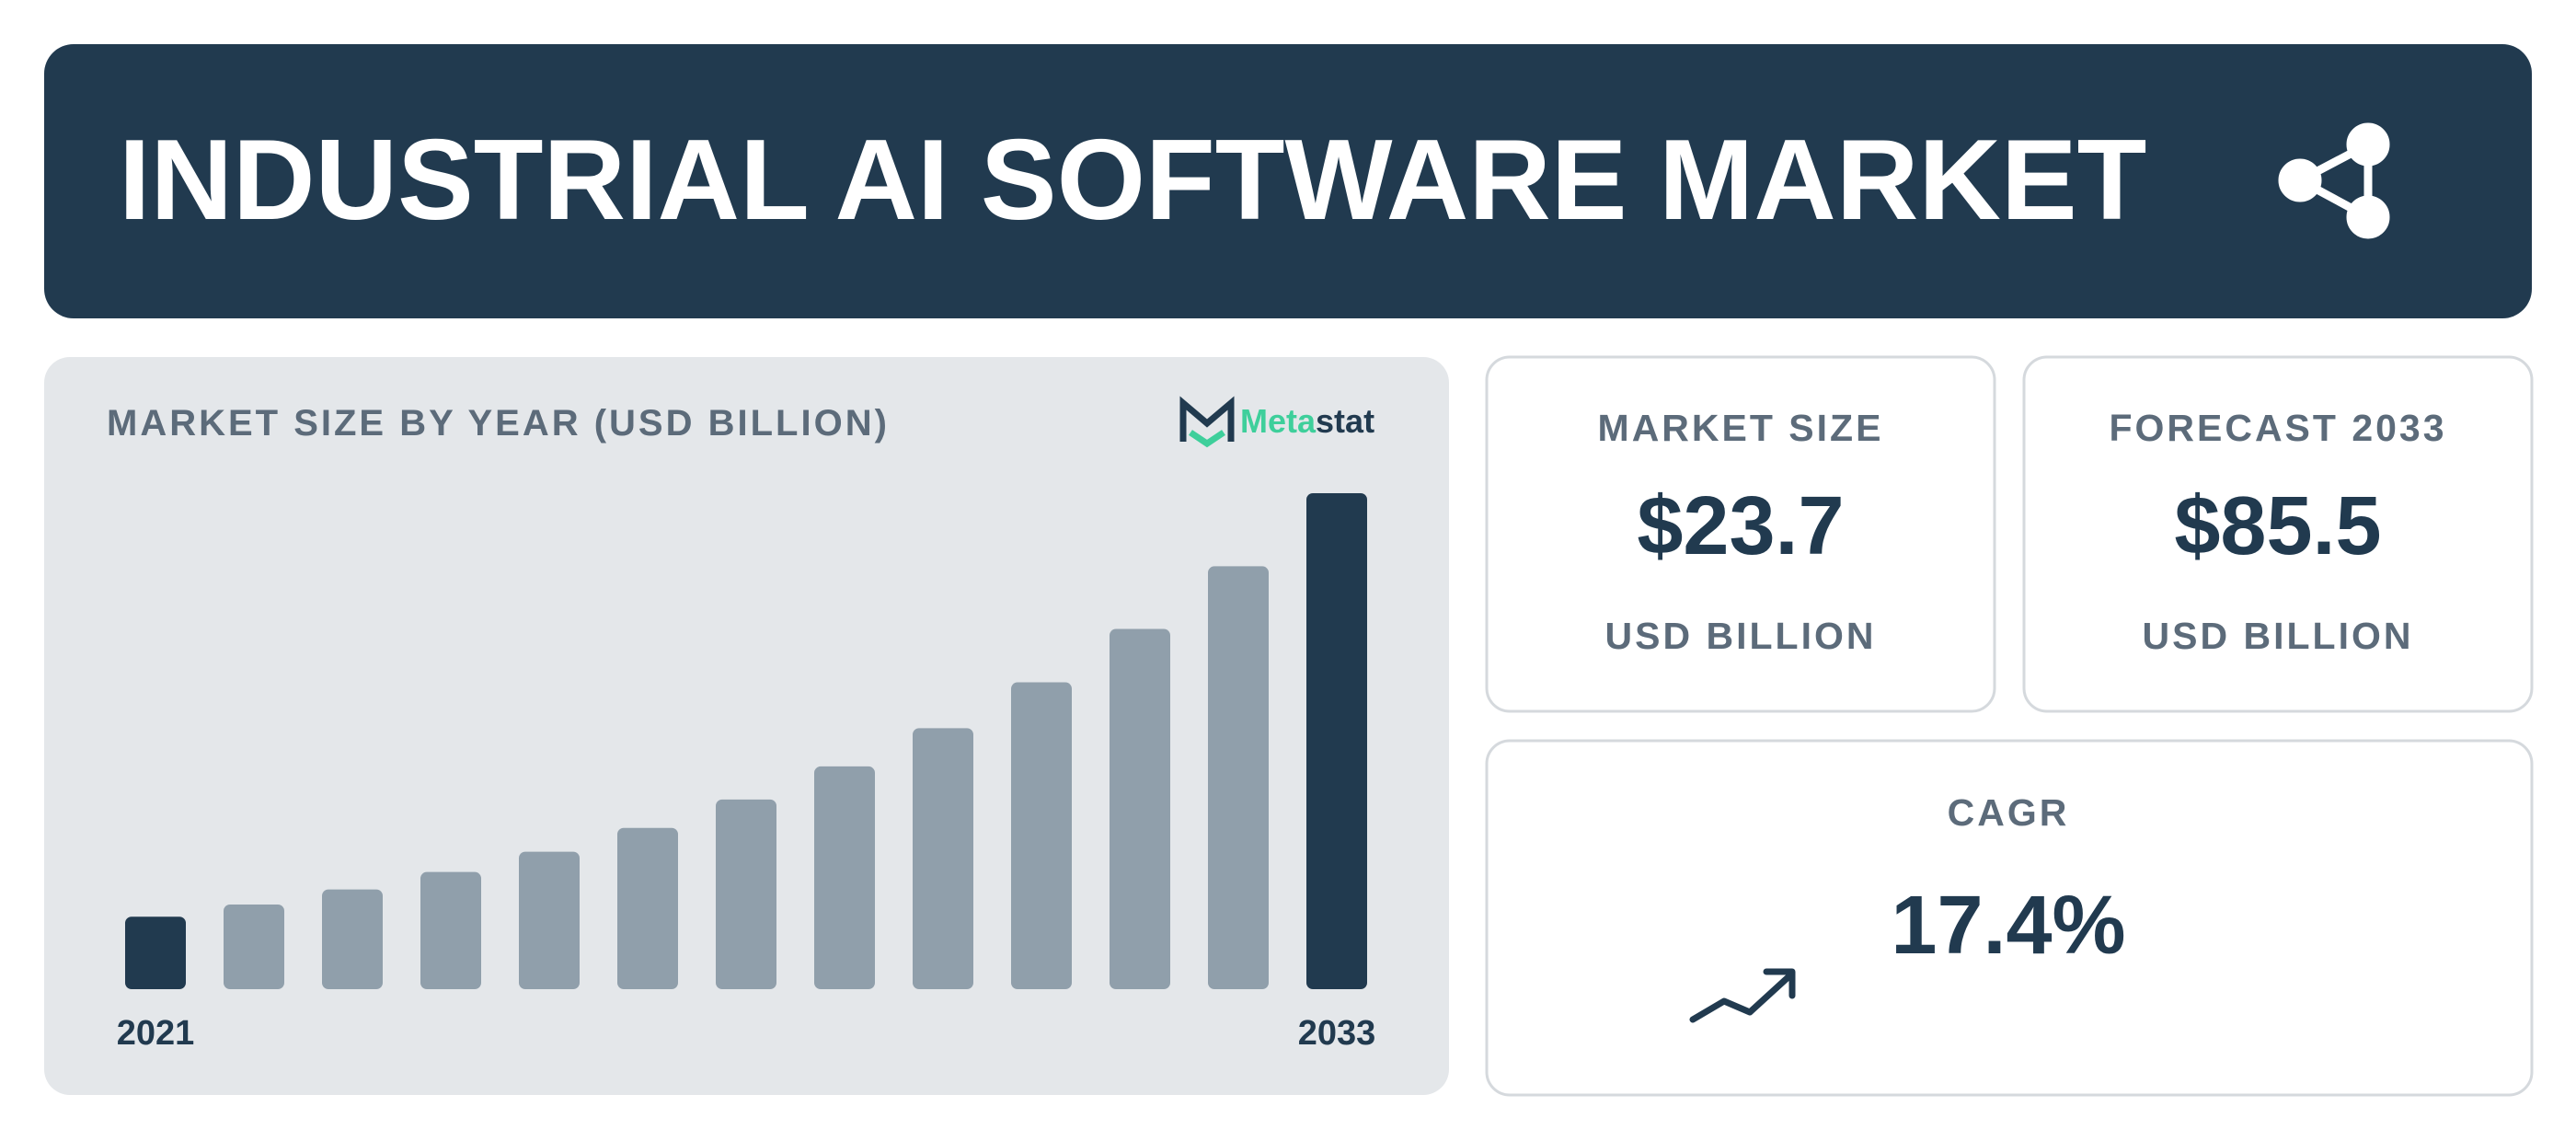 Image resolution: width=2576 pixels, height=1141 pixels. I want to click on trend-icon, so click(1742, 996).